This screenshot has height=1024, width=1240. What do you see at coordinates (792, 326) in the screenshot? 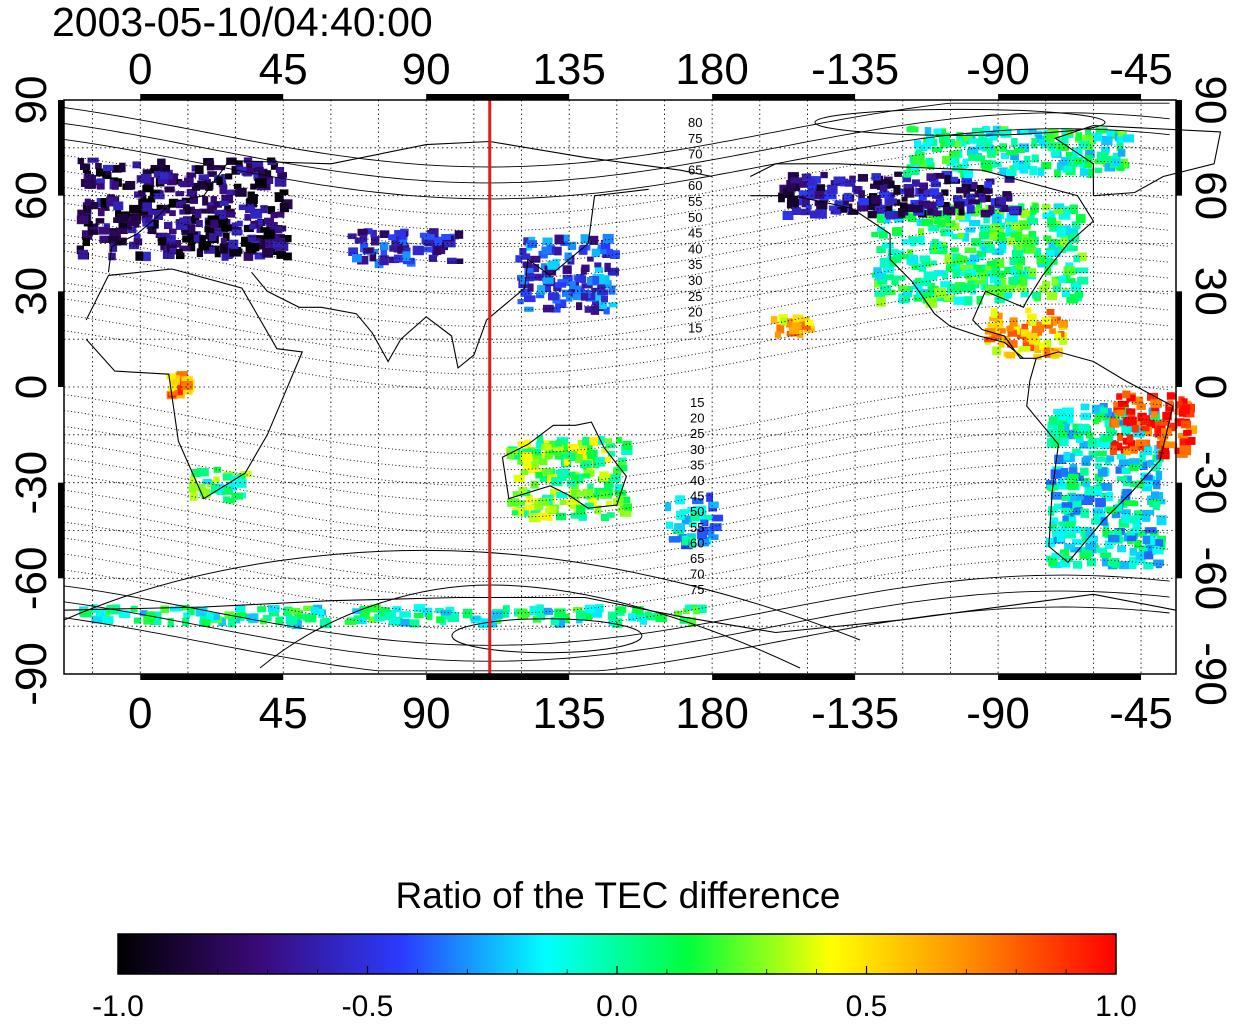
I see `tec-patch-hawaii` at bounding box center [792, 326].